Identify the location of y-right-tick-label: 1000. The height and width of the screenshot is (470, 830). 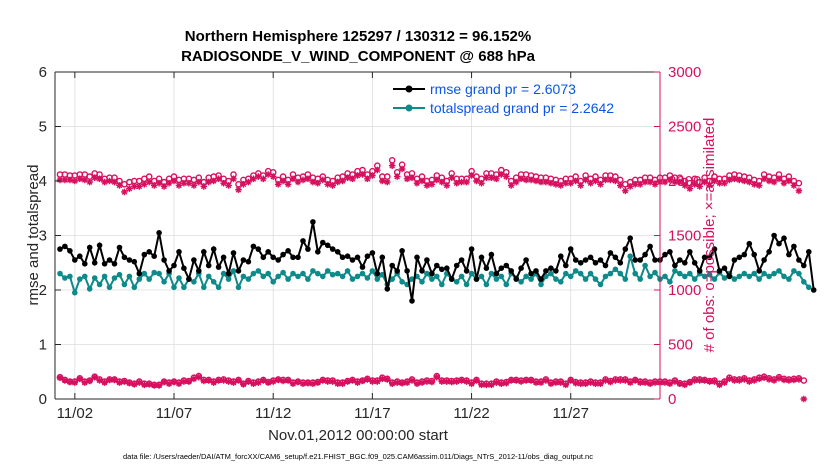
(684, 290).